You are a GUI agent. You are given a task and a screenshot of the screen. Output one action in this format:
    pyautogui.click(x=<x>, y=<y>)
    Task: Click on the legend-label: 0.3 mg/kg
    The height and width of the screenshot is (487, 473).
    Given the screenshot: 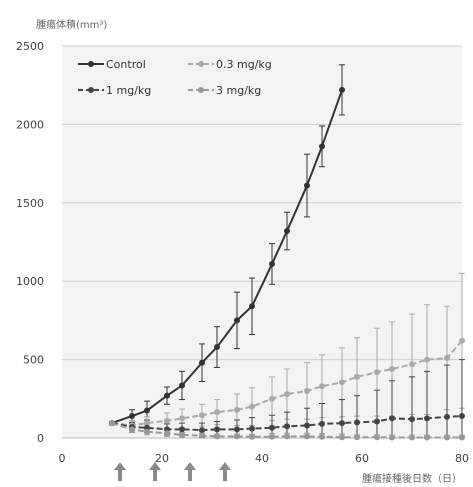 What is the action you would take?
    pyautogui.click(x=244, y=64)
    